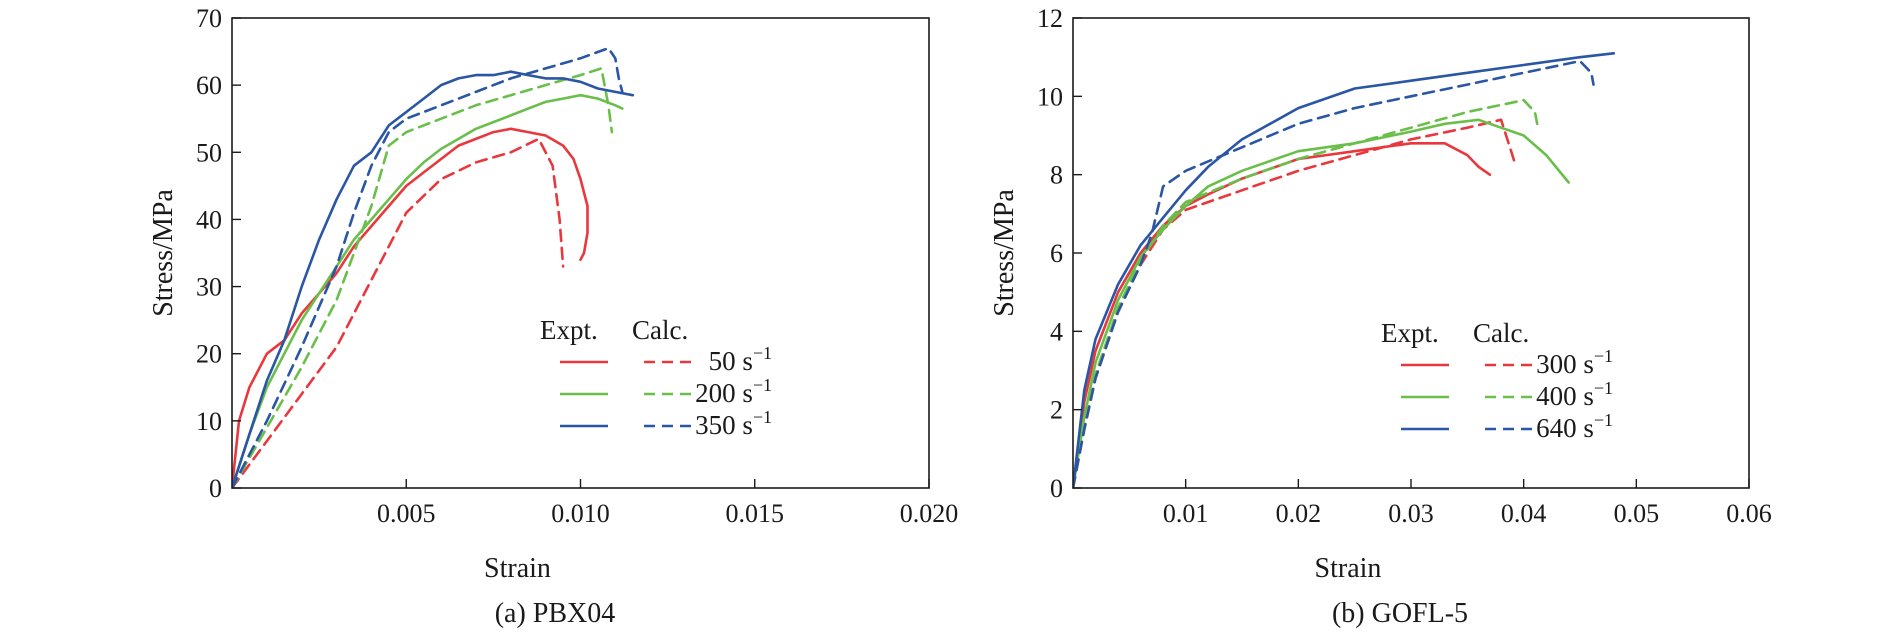  What do you see at coordinates (209, 152) in the screenshot?
I see `y-tick-label: 50` at bounding box center [209, 152].